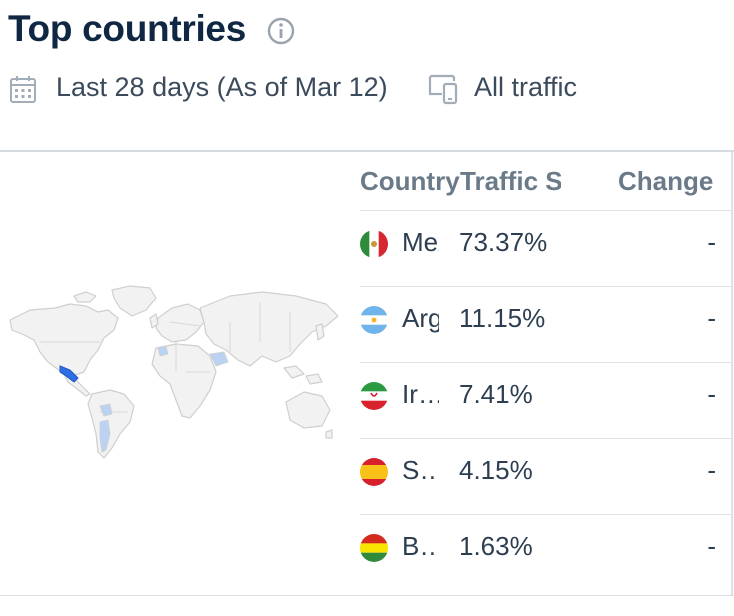 This screenshot has width=734, height=616. I want to click on traffic-share: 11.15%, so click(502, 318).